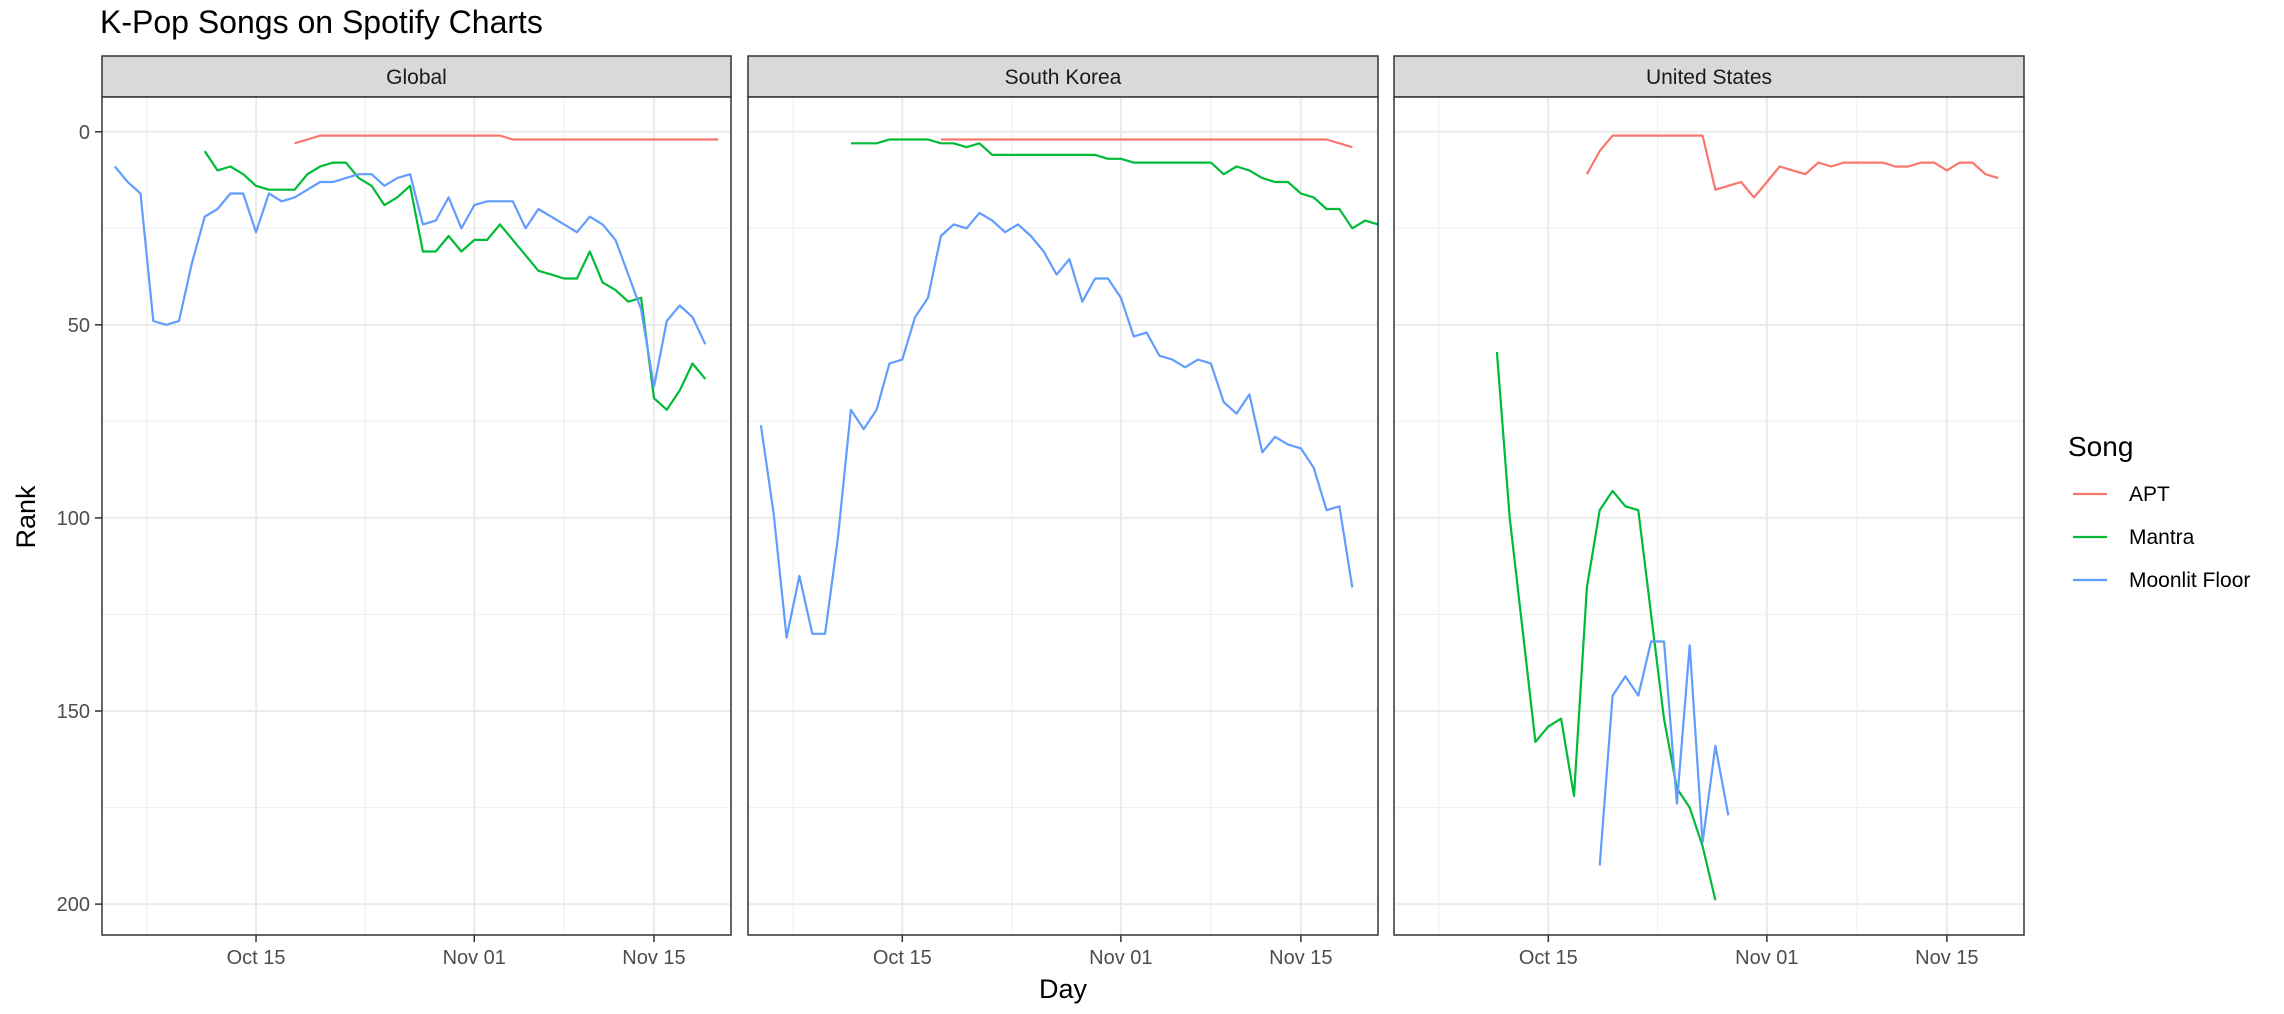 This screenshot has height=1014, width=2284. I want to click on y-axis-title: Rank, so click(26, 517).